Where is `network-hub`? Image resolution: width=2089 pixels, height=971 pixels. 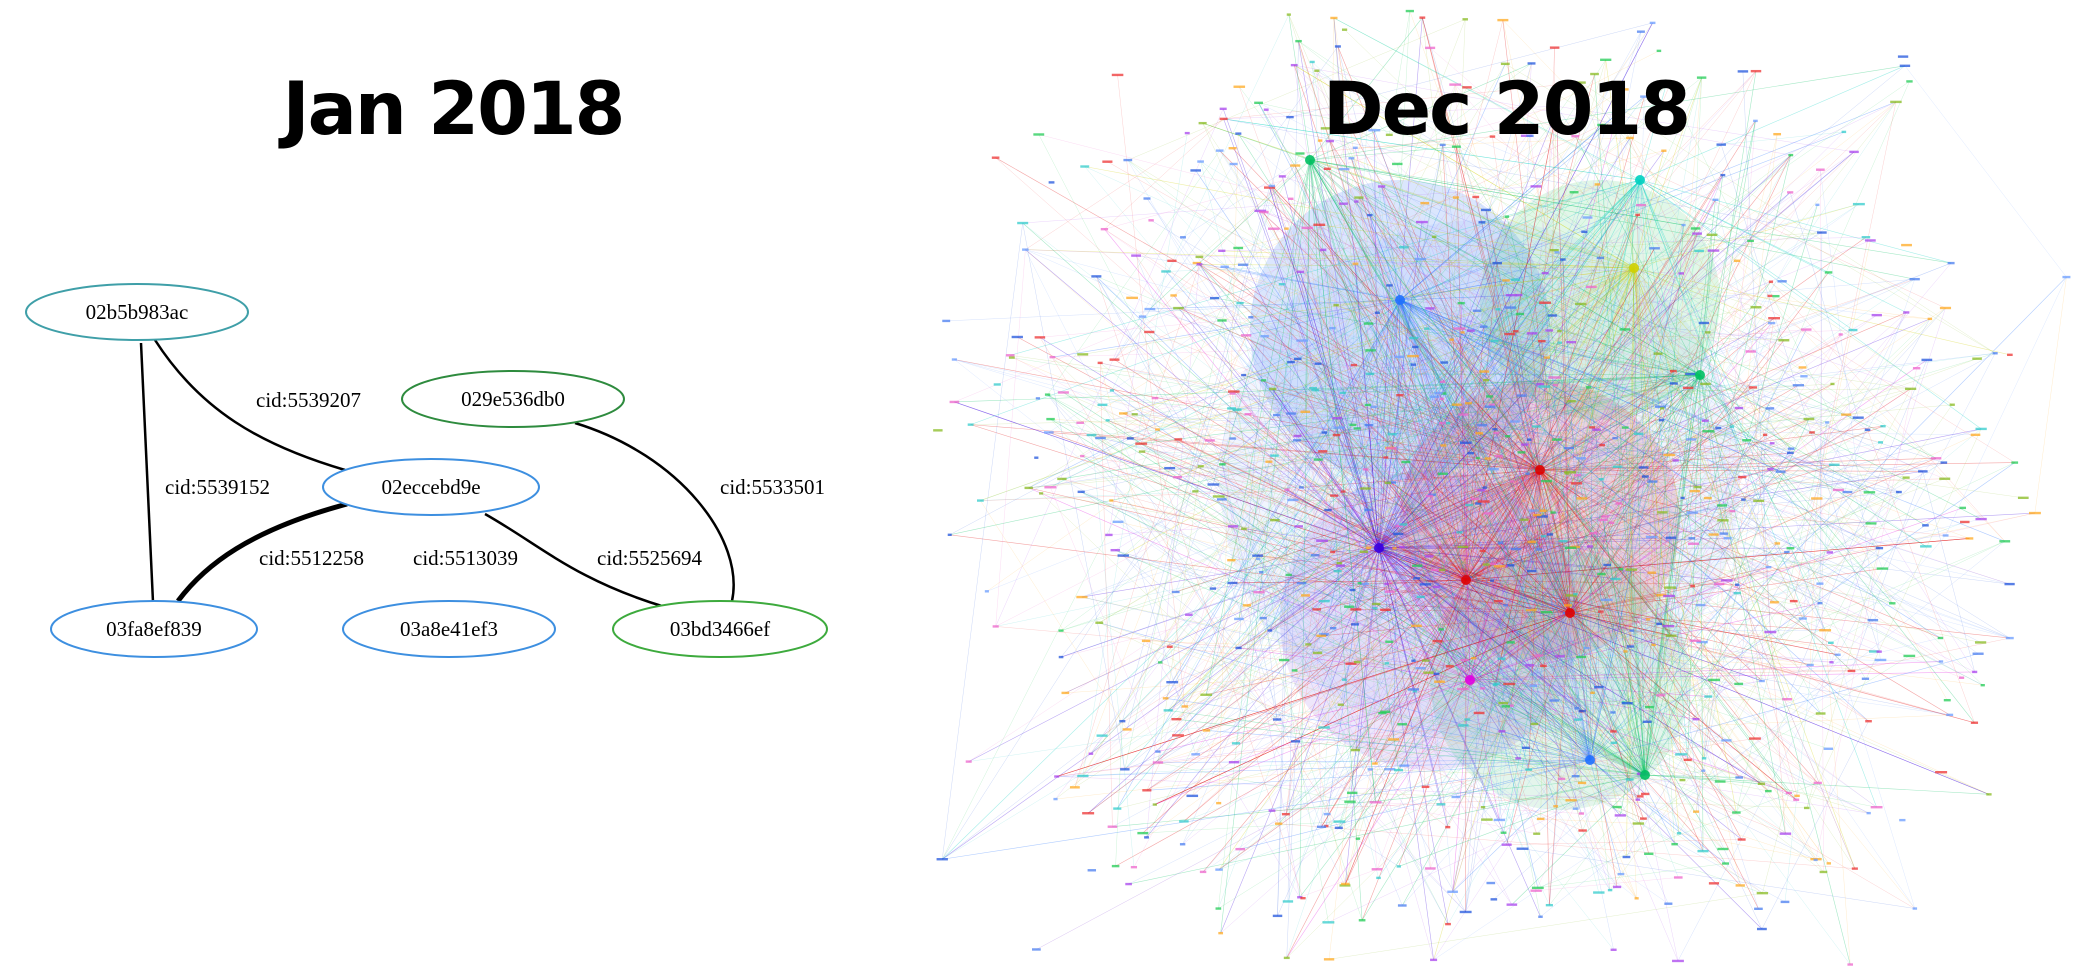 network-hub is located at coordinates (1570, 613).